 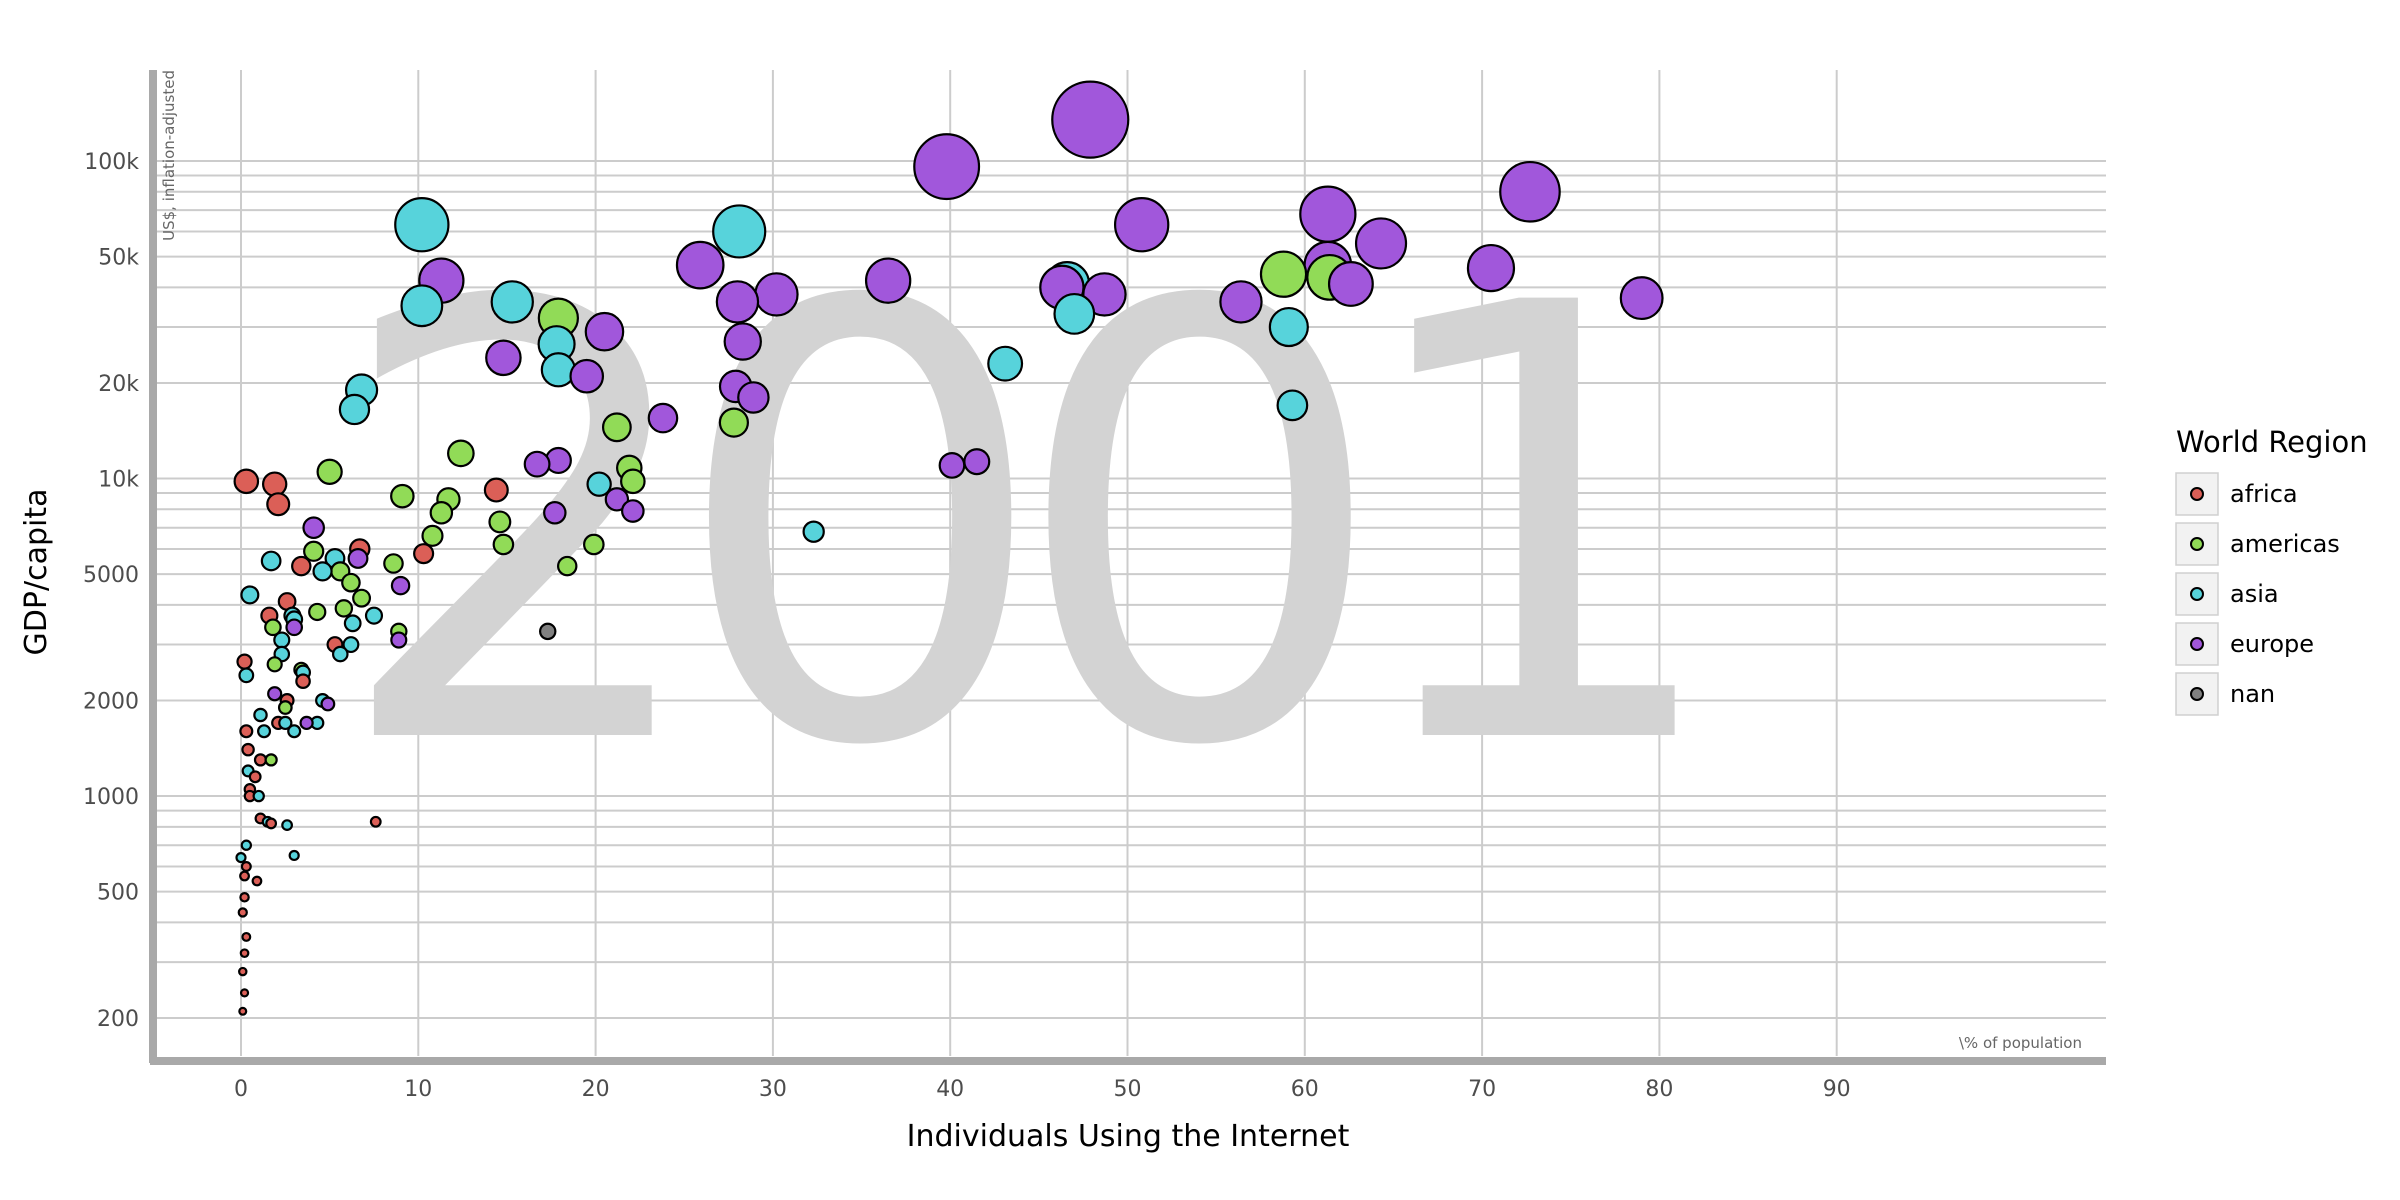 What do you see at coordinates (111, 797) in the screenshot?
I see `y-tick-label: 1000` at bounding box center [111, 797].